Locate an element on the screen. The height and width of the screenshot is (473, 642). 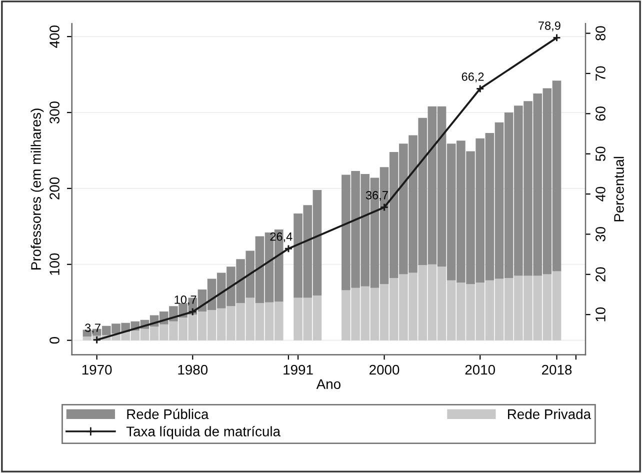
y2-tick-label: 40 is located at coordinates (601, 194).